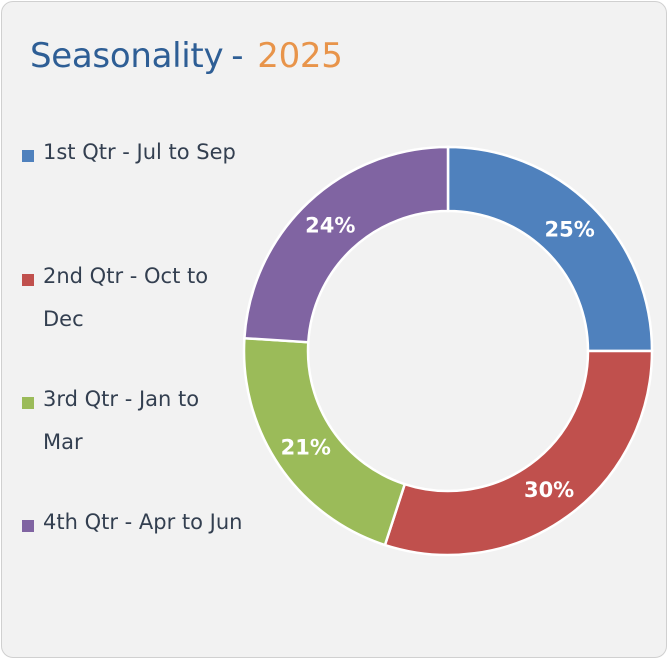 The width and height of the screenshot is (670, 661). I want to click on legend-item-q3: 3rd Qtr - Jan to Mar, so click(132, 425).